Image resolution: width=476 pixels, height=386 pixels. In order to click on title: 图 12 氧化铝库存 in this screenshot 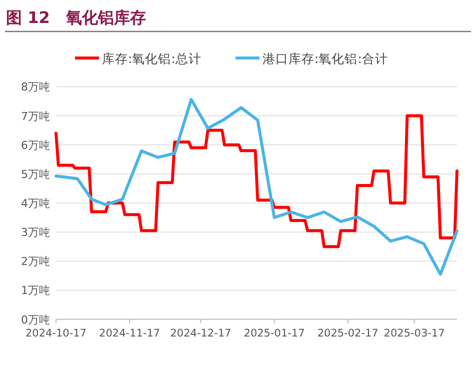, I will do `click(76, 17)`.